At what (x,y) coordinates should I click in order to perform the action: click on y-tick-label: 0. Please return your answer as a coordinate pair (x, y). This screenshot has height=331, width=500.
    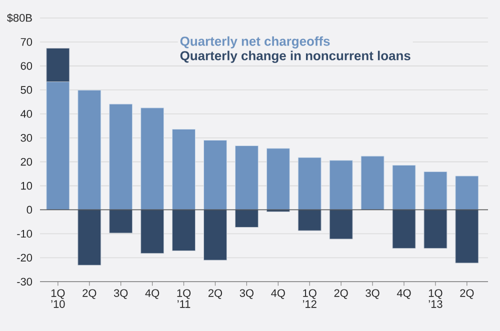
    Looking at the image, I should click on (29, 210).